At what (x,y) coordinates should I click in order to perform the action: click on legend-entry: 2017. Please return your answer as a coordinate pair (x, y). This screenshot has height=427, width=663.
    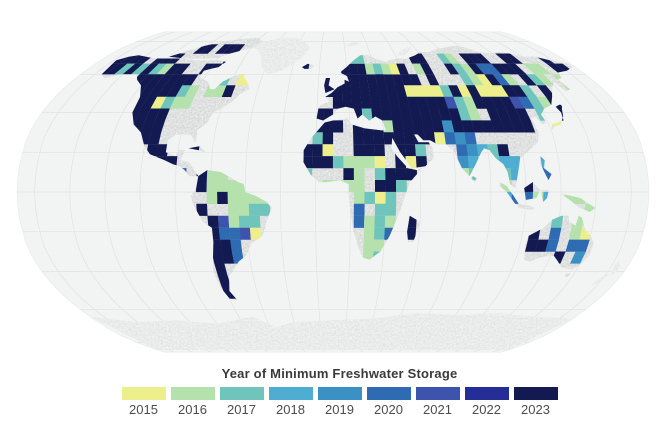
    Looking at the image, I should click on (241, 402).